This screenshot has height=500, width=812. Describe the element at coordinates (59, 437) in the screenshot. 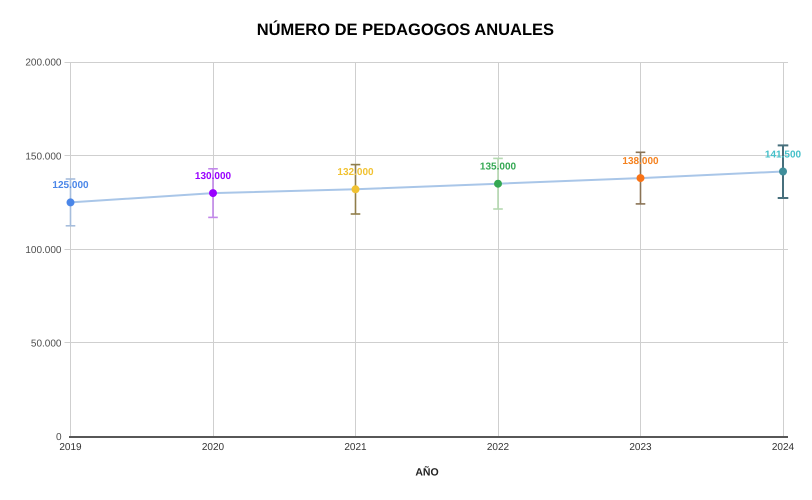

I see `svg-text: 0` at that location.